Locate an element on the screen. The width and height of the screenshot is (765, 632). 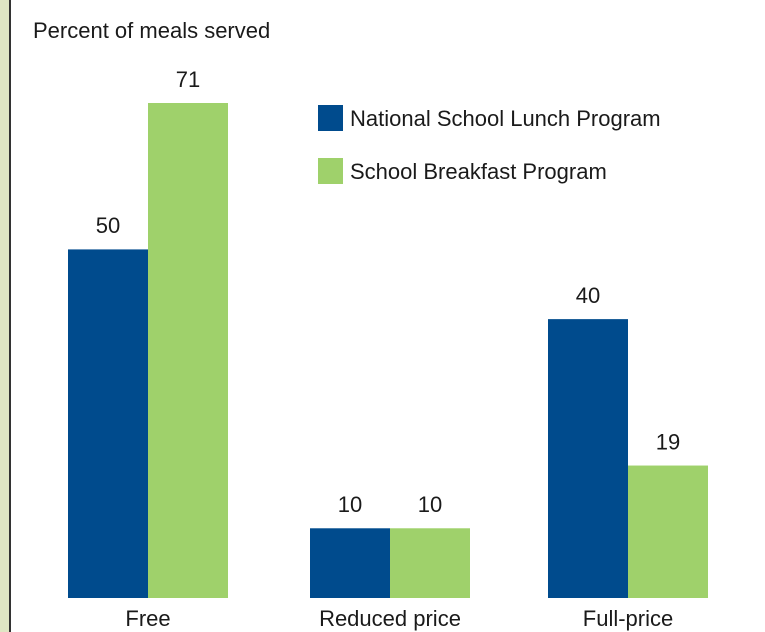
data-label: 19 is located at coordinates (668, 441).